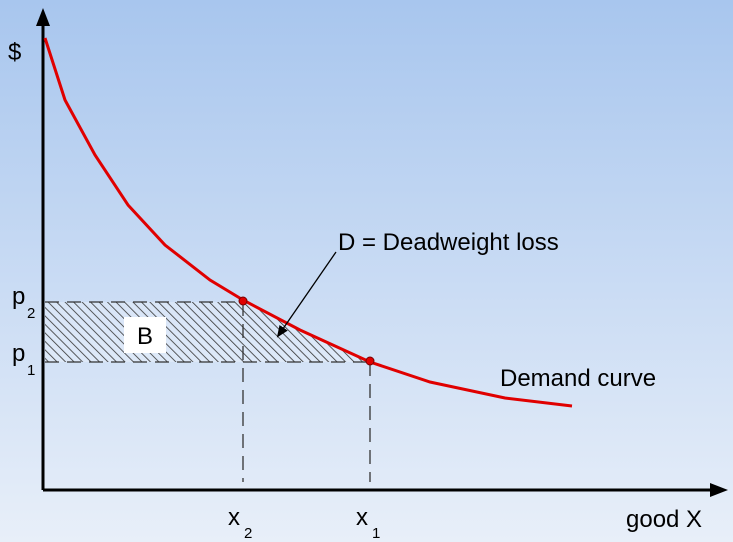 The height and width of the screenshot is (542, 733). Describe the element at coordinates (31, 313) in the screenshot. I see `price-subscript: 2` at that location.